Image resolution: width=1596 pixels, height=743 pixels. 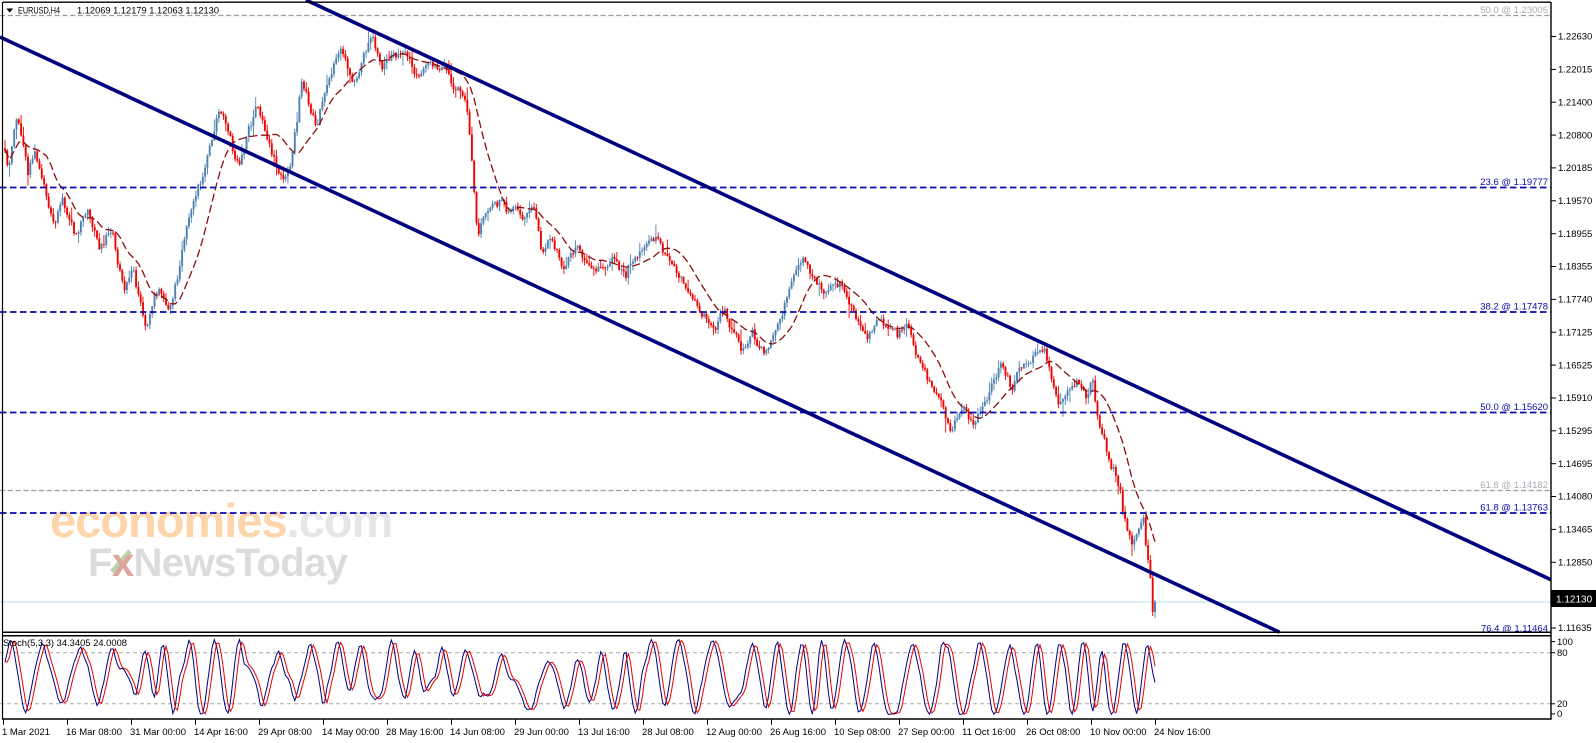 What do you see at coordinates (1575, 497) in the screenshot?
I see `svg-text: 1.14080` at bounding box center [1575, 497].